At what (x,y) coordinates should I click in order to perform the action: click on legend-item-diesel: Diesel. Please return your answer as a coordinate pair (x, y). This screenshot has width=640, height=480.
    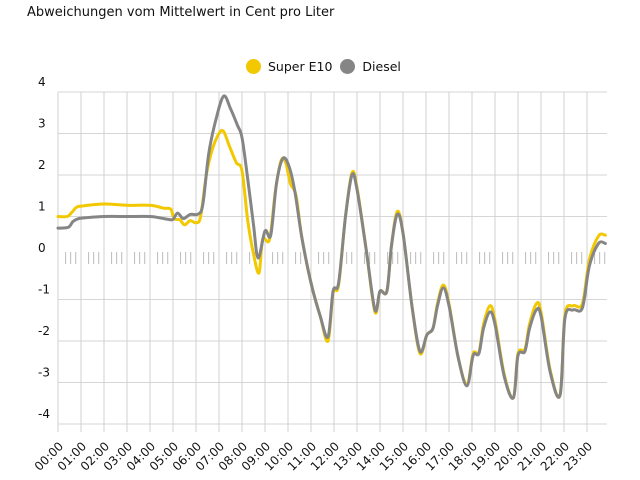
    Looking at the image, I should click on (370, 66).